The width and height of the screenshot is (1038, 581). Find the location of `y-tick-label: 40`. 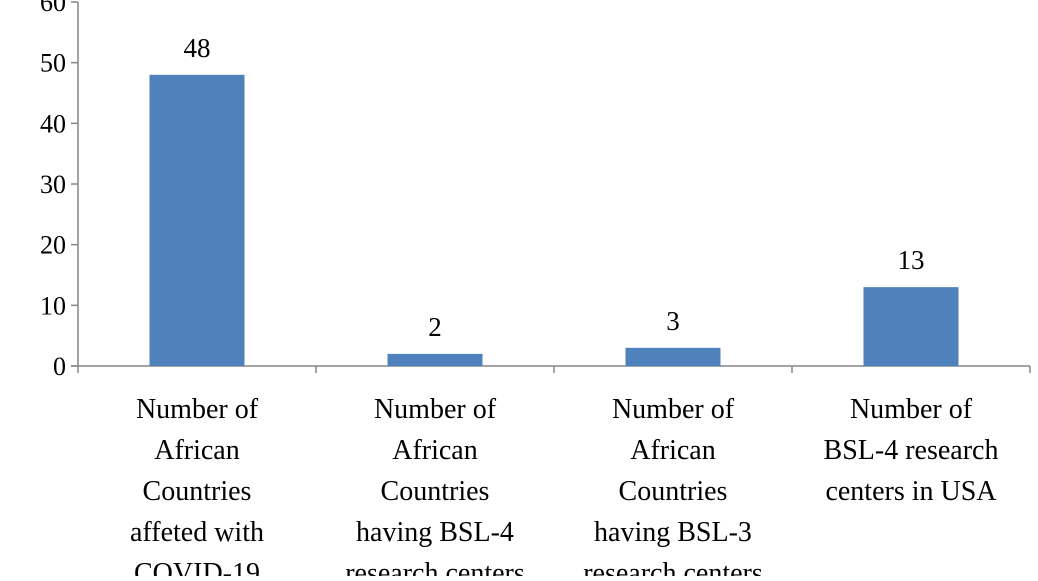

y-tick-label: 40 is located at coordinates (53, 123).